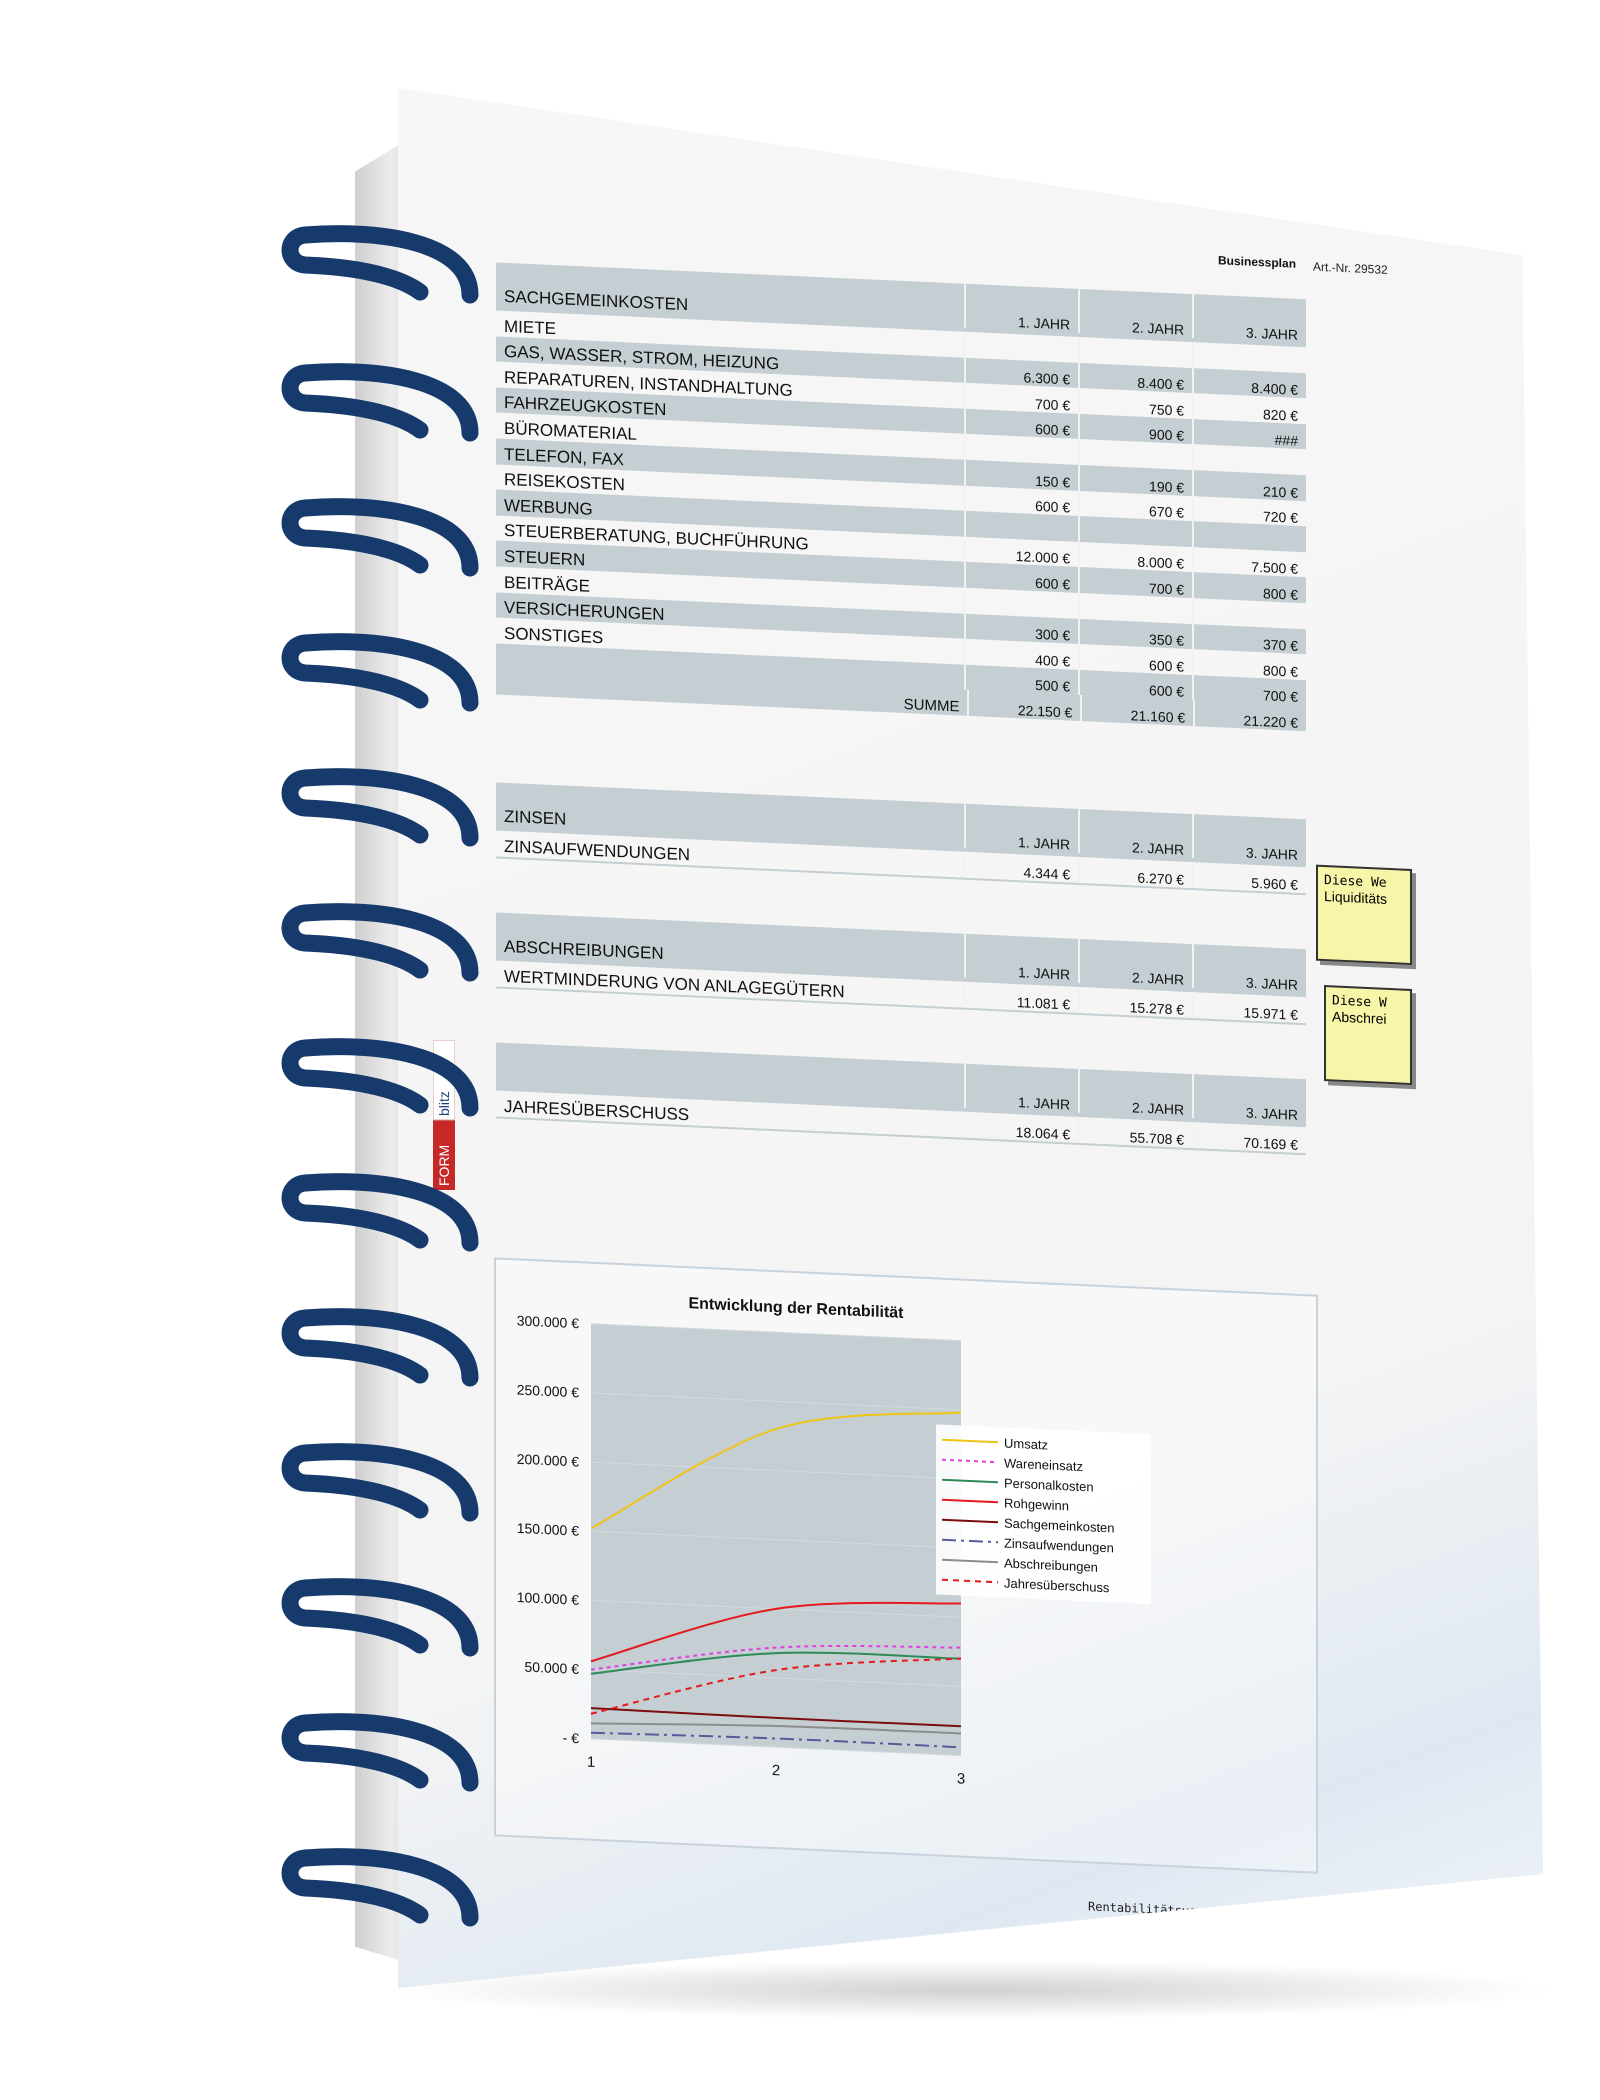  What do you see at coordinates (548, 1598) in the screenshot?
I see `y-tick-label: 100.000 €` at bounding box center [548, 1598].